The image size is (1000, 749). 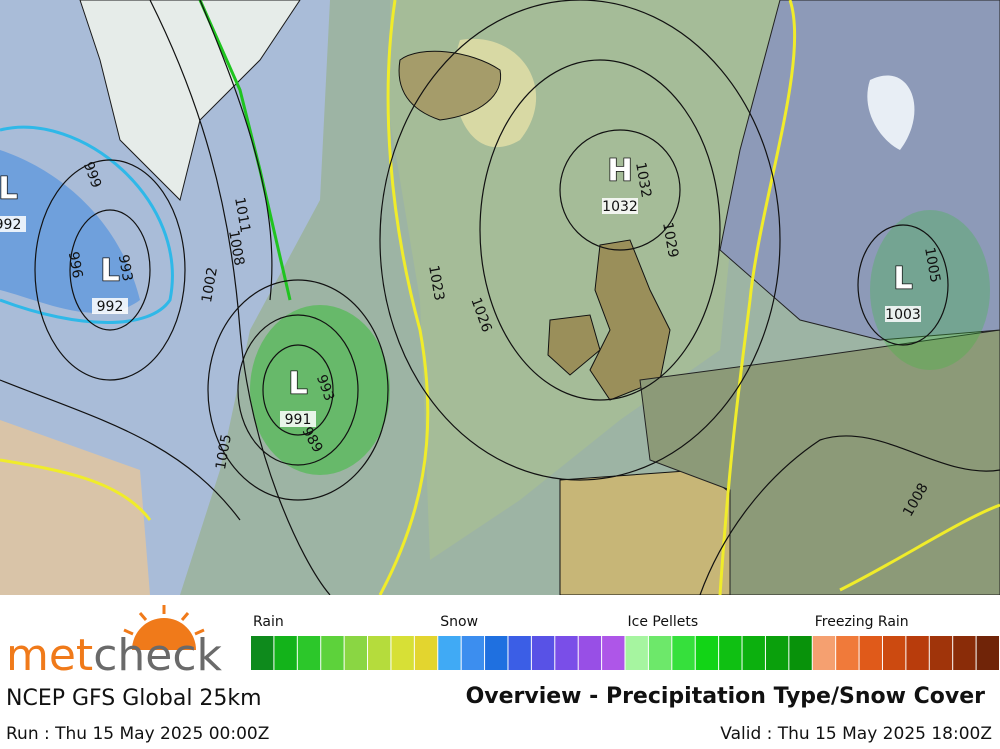 What do you see at coordinates (630, 320) in the screenshot?
I see `great-britain` at bounding box center [630, 320].